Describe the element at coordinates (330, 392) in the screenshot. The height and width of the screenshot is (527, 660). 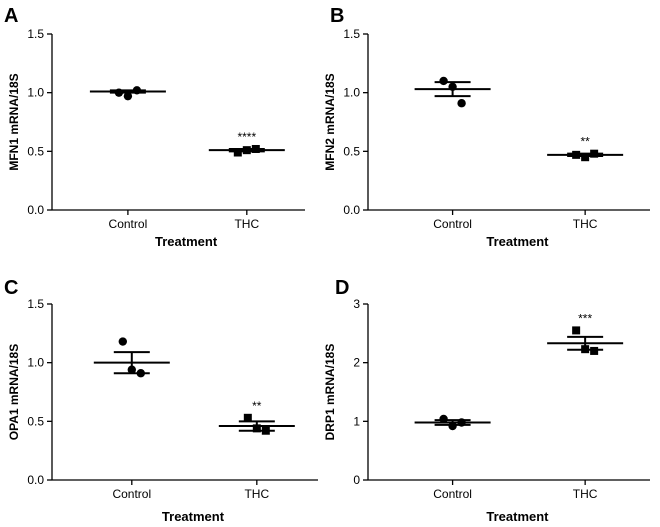
I see `y-axis-title: DRP1 mRNA/18S` at that location.